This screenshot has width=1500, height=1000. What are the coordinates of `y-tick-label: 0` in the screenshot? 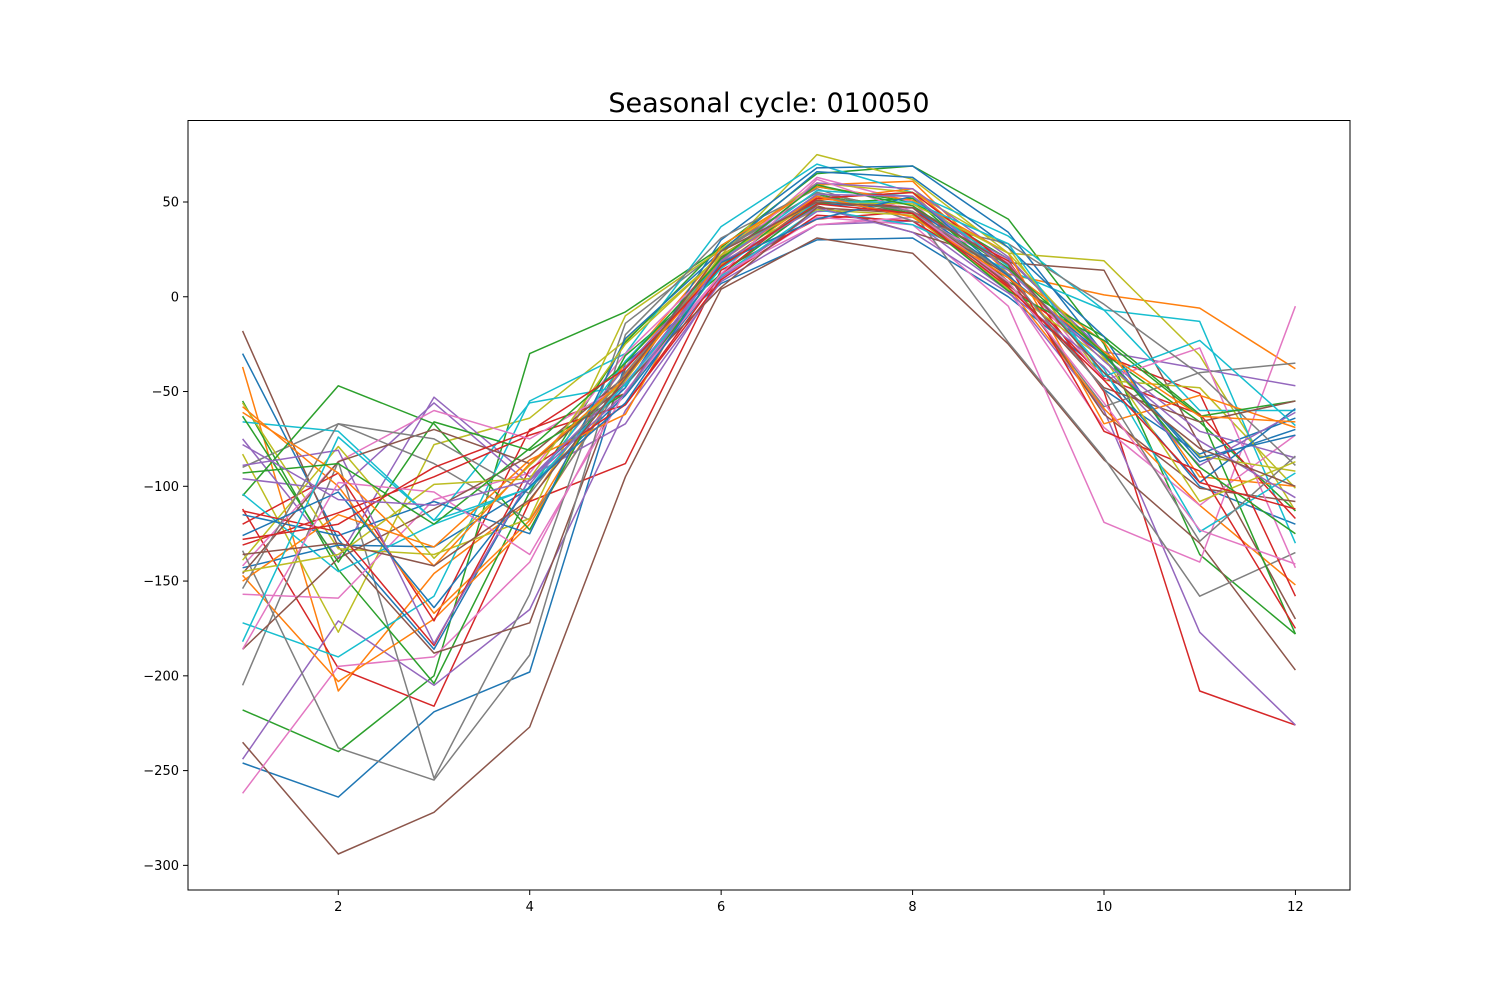 It's located at (175, 297).